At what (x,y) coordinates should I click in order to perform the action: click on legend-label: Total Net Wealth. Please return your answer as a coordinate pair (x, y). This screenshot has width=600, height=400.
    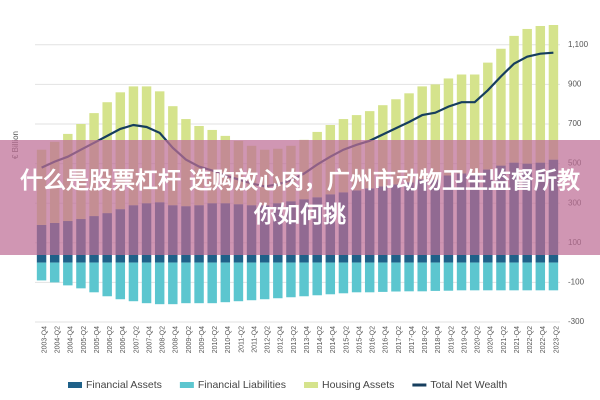
    Looking at the image, I should click on (468, 385).